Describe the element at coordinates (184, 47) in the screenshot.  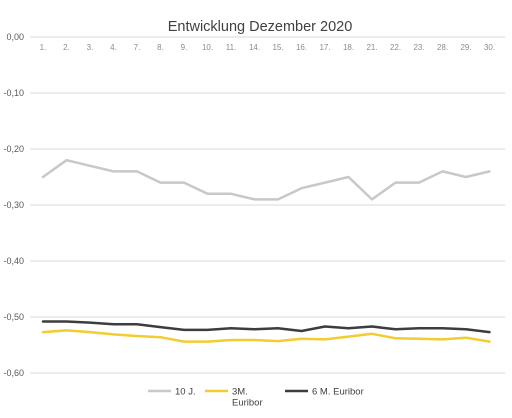
I see `x-tick-label: 9.` at that location.